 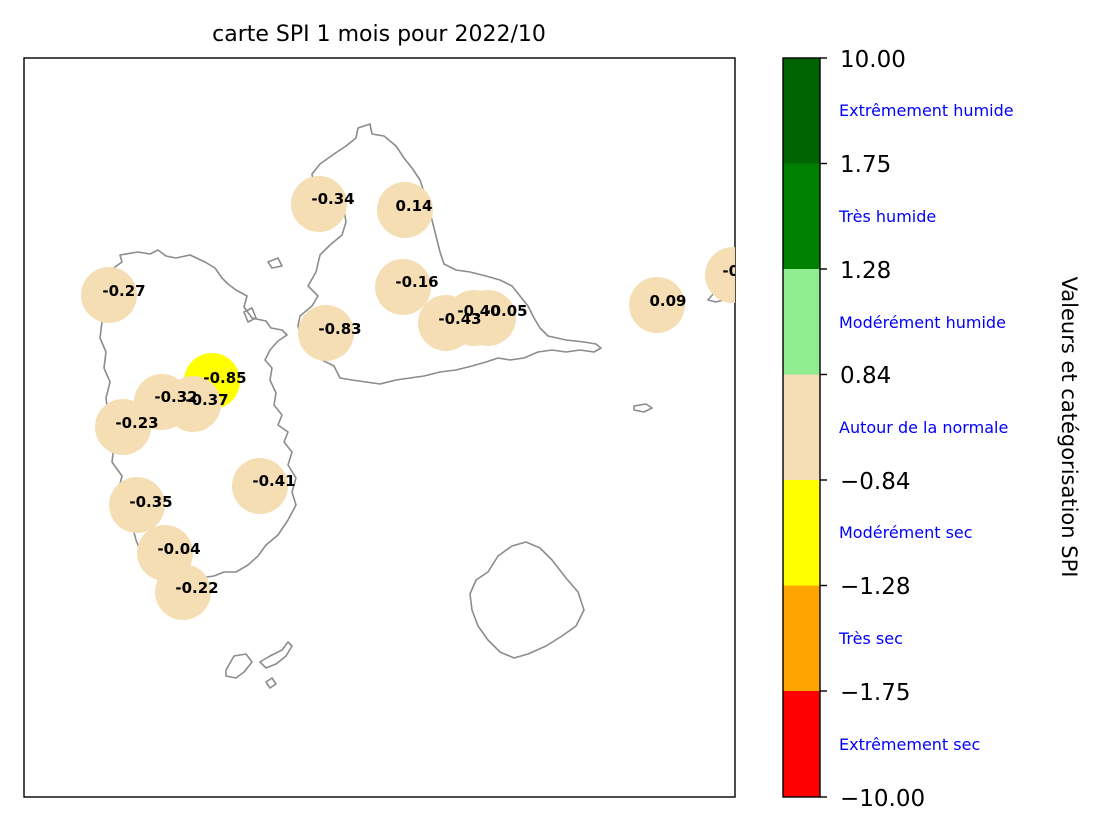 I want to click on colorbar-tick-label: 1.75, so click(x=865, y=165).